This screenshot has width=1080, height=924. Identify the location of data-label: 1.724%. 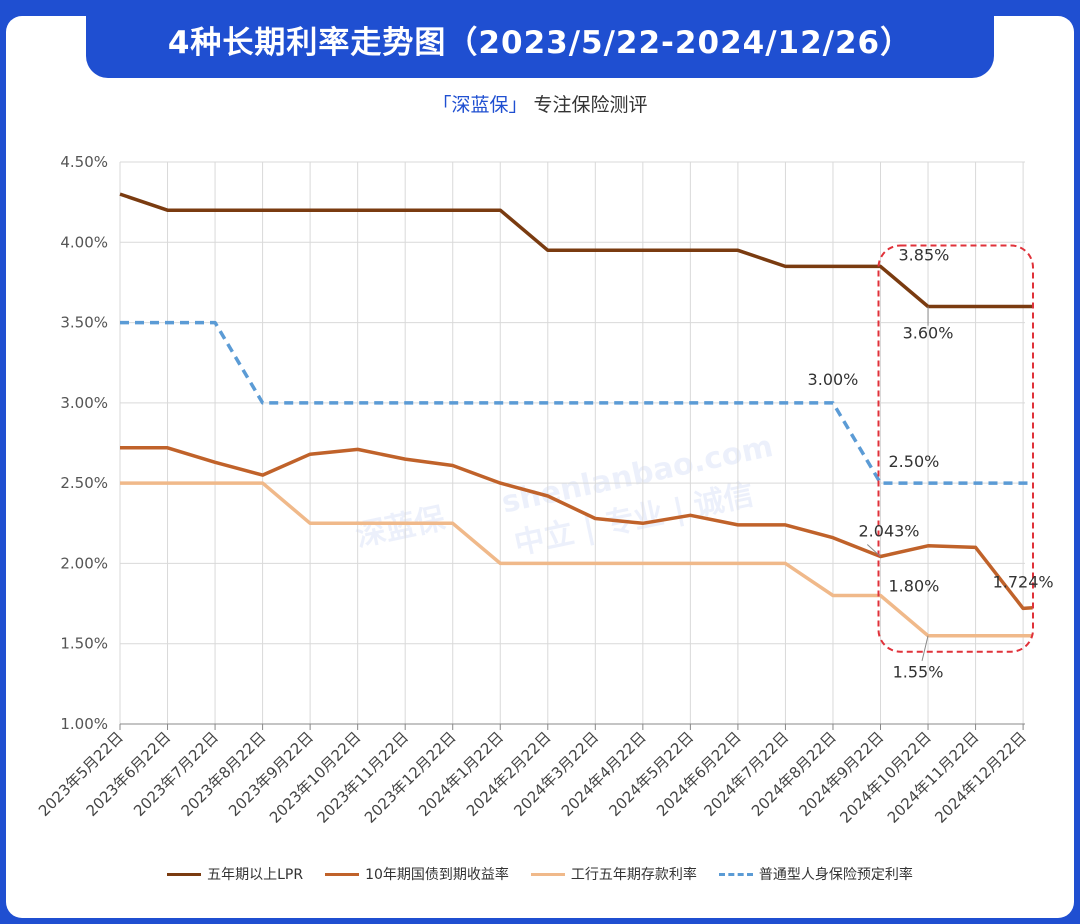
(1023, 582).